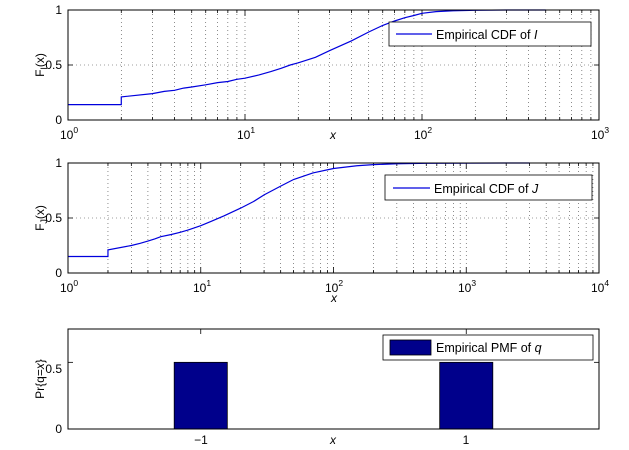 The width and height of the screenshot is (629, 450). What do you see at coordinates (58, 120) in the screenshot?
I see `cdf-i-ytick-label: 0` at bounding box center [58, 120].